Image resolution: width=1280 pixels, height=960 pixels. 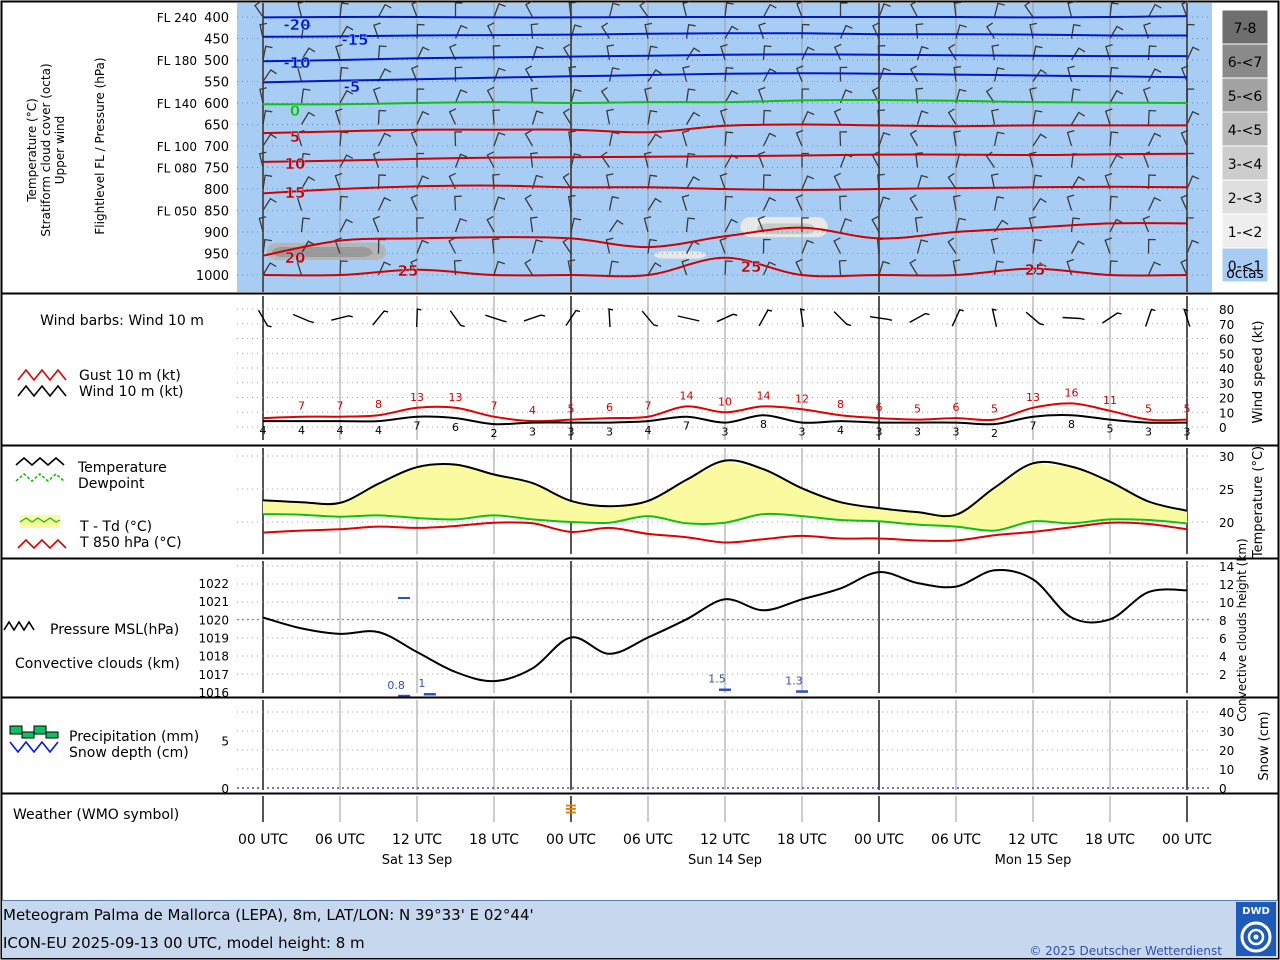 What do you see at coordinates (494, 406) in the screenshot?
I see `gust-value-label: 7` at bounding box center [494, 406].